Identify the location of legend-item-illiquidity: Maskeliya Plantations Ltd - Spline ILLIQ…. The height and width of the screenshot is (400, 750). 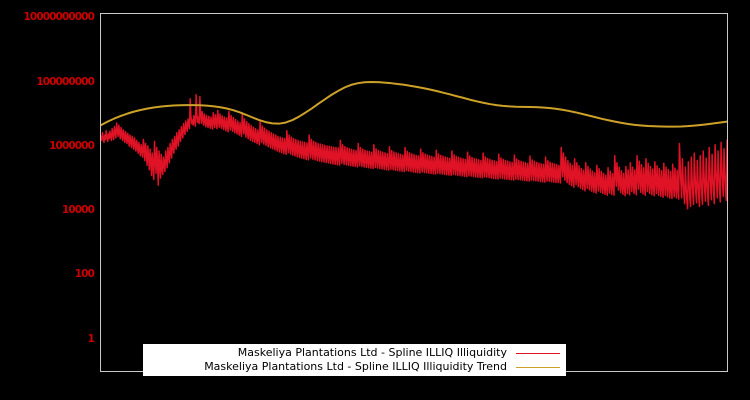
(354, 353).